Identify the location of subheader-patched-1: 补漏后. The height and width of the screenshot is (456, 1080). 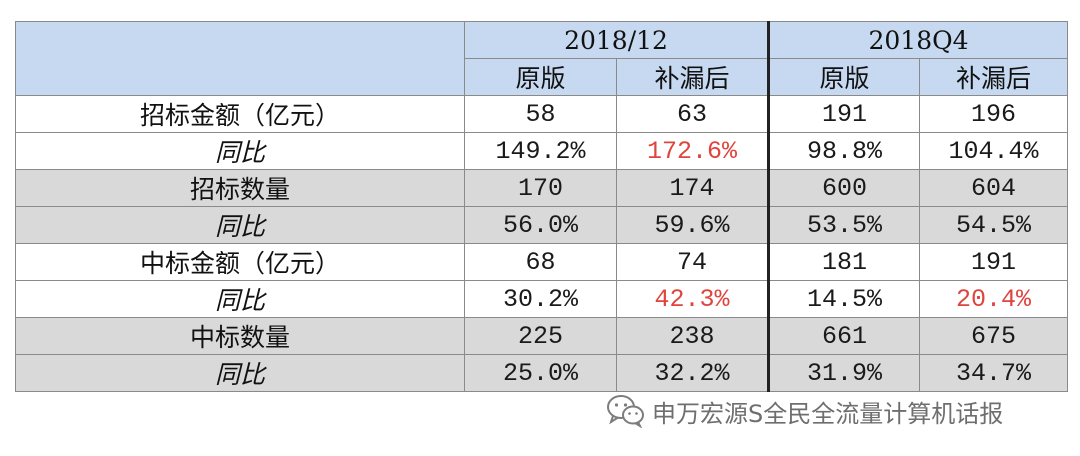
(692, 77).